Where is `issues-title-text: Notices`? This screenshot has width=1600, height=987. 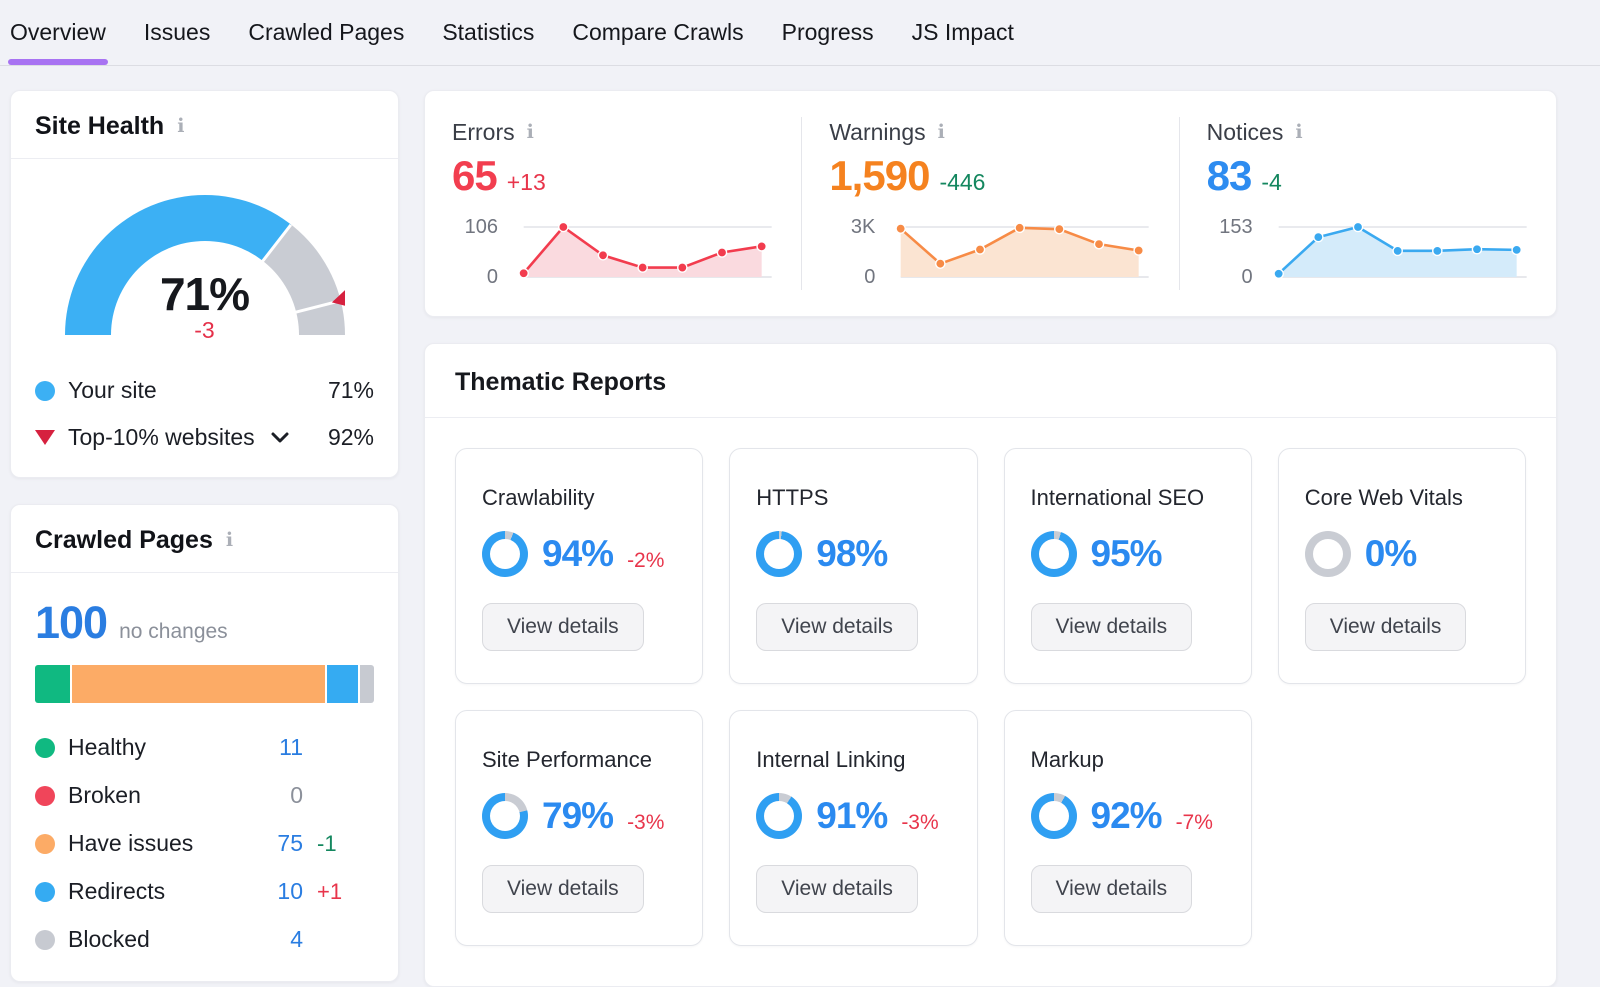 issues-title-text: Notices is located at coordinates (1245, 132).